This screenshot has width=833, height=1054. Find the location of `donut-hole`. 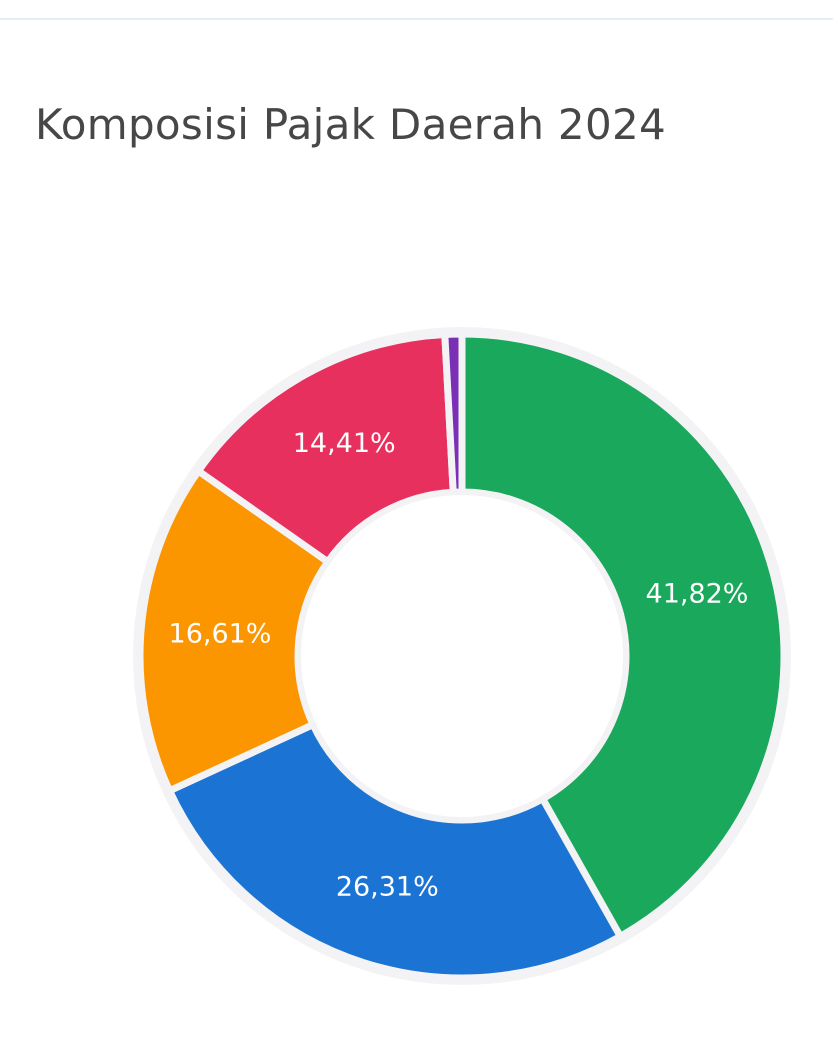

donut-hole is located at coordinates (462, 656).